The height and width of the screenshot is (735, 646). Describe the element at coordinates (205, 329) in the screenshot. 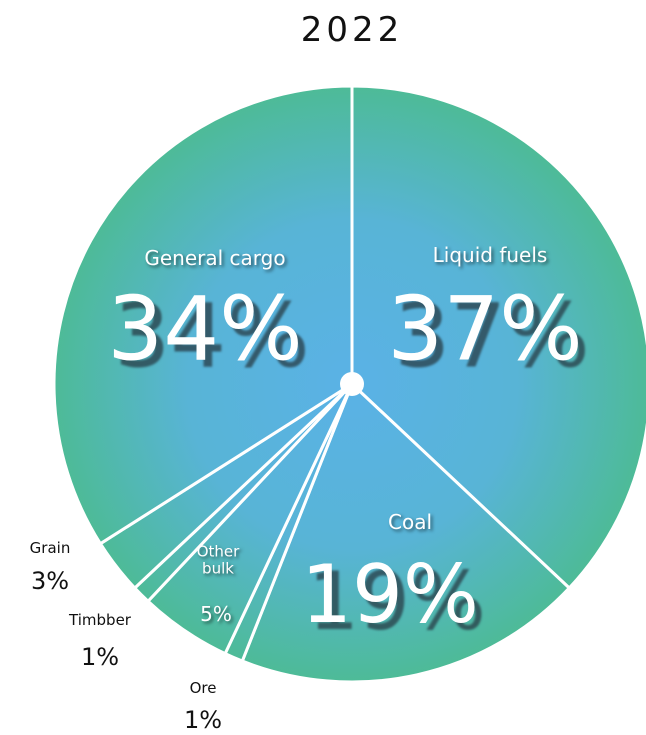

I see `slice-value-label: 34%` at that location.